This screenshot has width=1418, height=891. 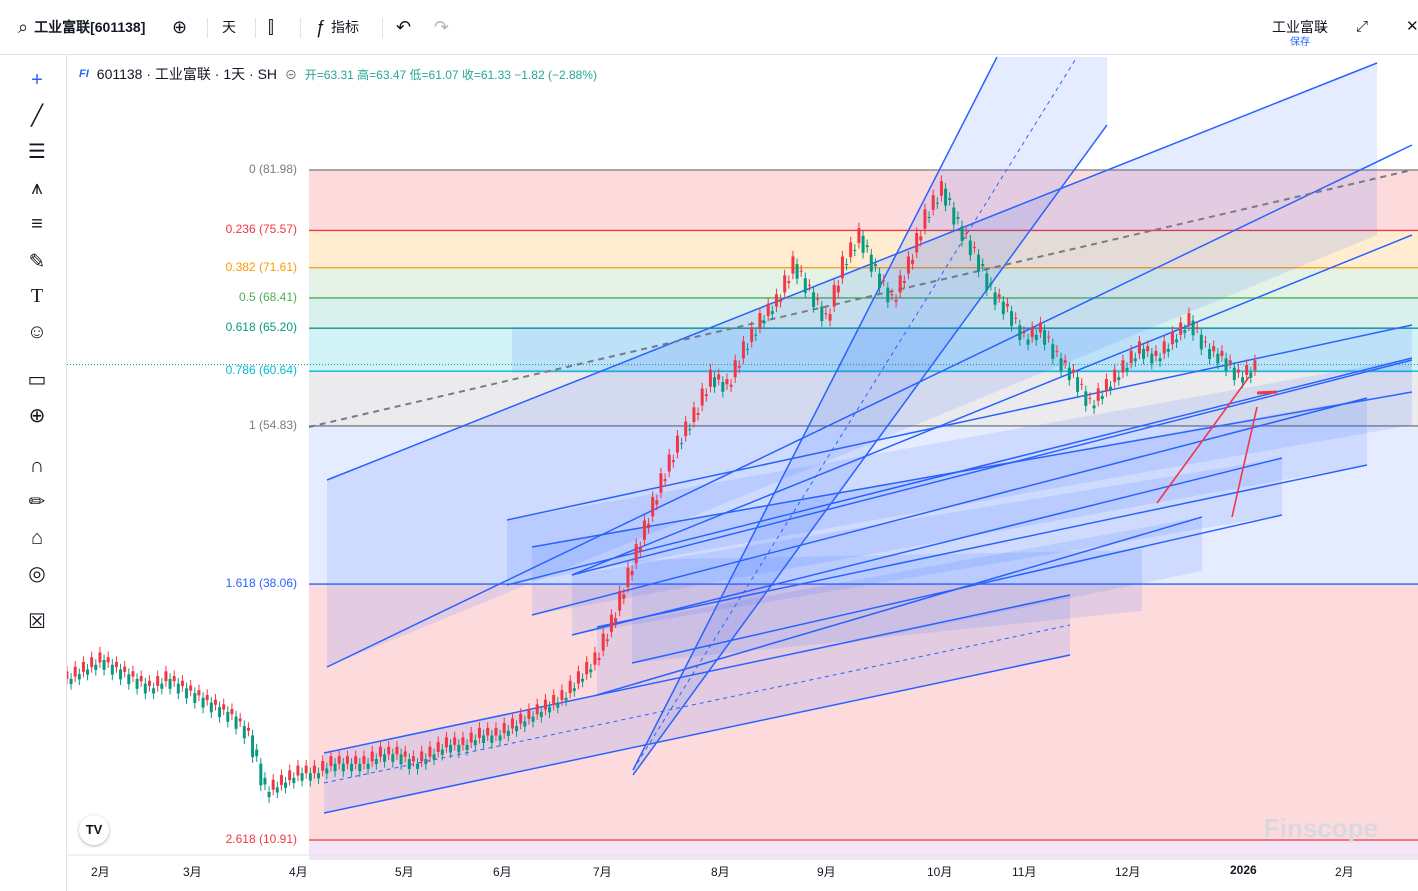 I want to click on legend-toggle-icon: ⊝, so click(x=291, y=73).